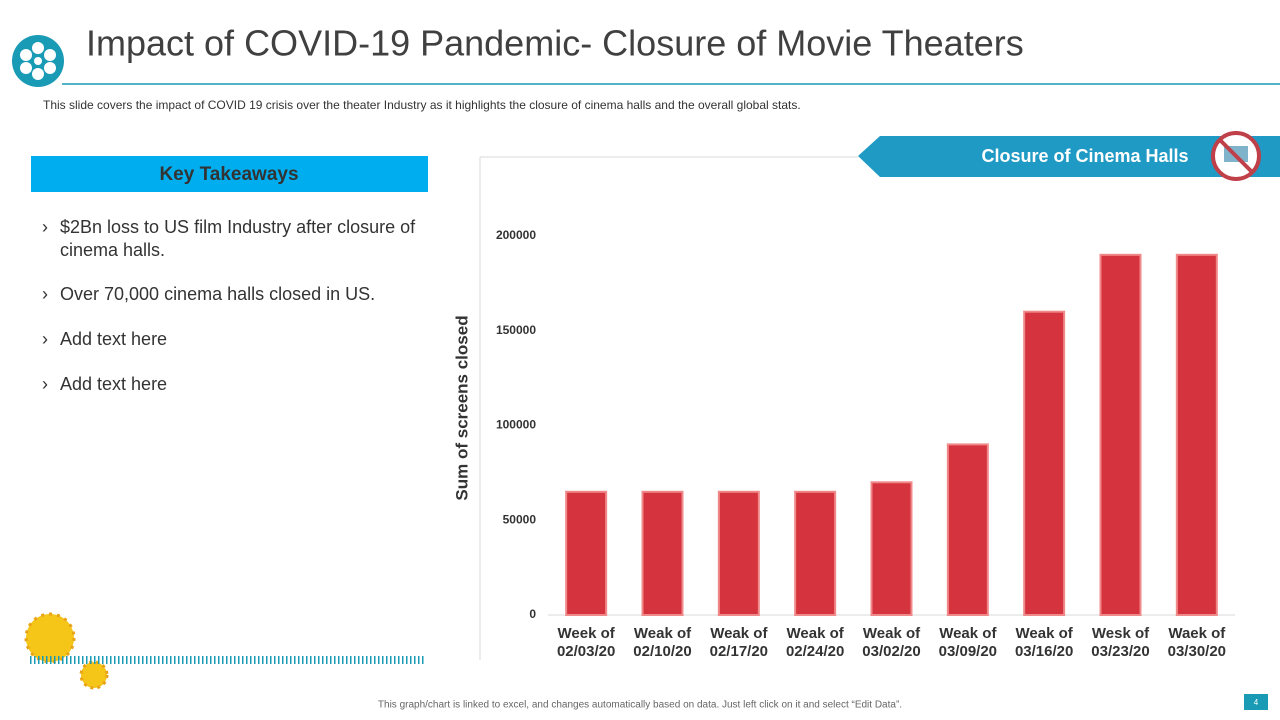 The height and width of the screenshot is (720, 1280). What do you see at coordinates (968, 642) in the screenshot?
I see `x-tick-label: Weak of 03/09/20` at bounding box center [968, 642].